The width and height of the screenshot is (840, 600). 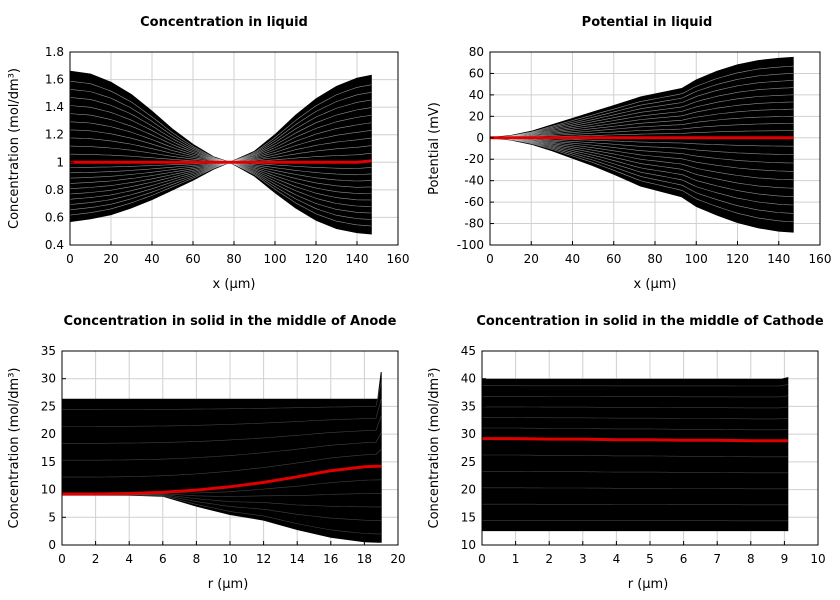 What do you see at coordinates (470, 245) in the screenshot?
I see `y-tick-label: -100` at bounding box center [470, 245].